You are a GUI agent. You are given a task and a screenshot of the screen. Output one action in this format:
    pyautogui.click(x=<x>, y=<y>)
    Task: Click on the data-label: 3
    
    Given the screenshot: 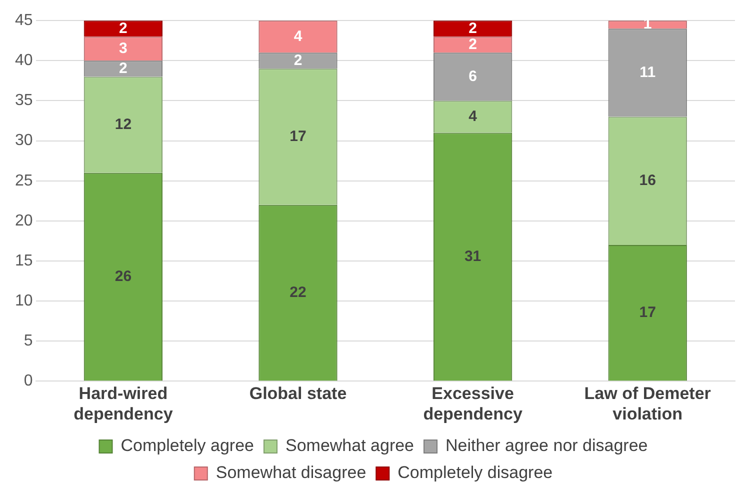 What is the action you would take?
    pyautogui.click(x=123, y=48)
    